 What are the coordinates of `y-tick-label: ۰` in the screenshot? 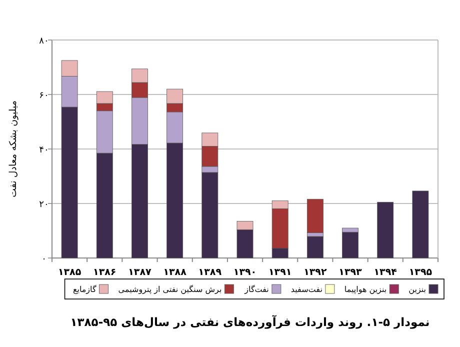 It's located at (44, 259).